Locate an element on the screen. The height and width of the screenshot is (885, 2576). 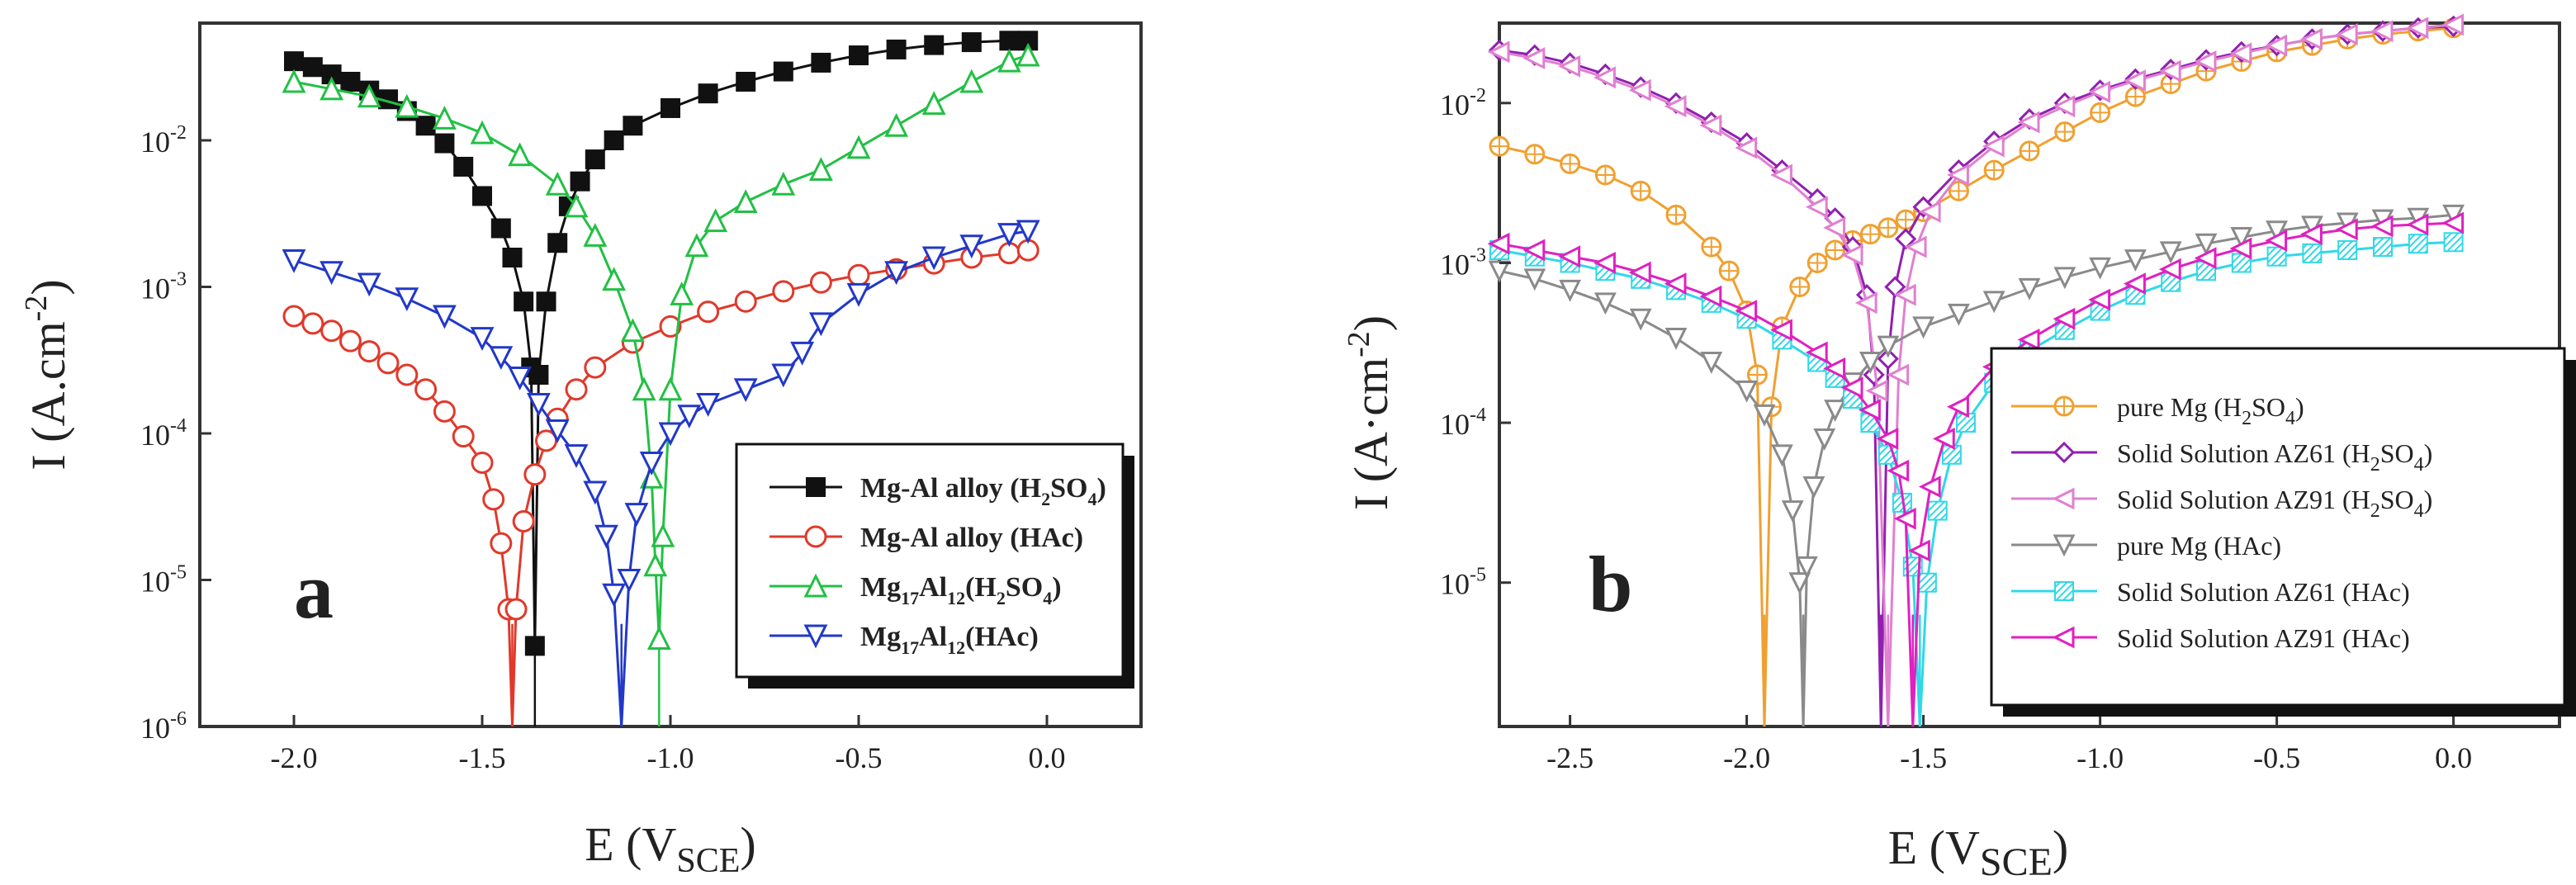
legend-item-a-0: Mg-Al alloy (H2SO4) is located at coordinates (937, 491).